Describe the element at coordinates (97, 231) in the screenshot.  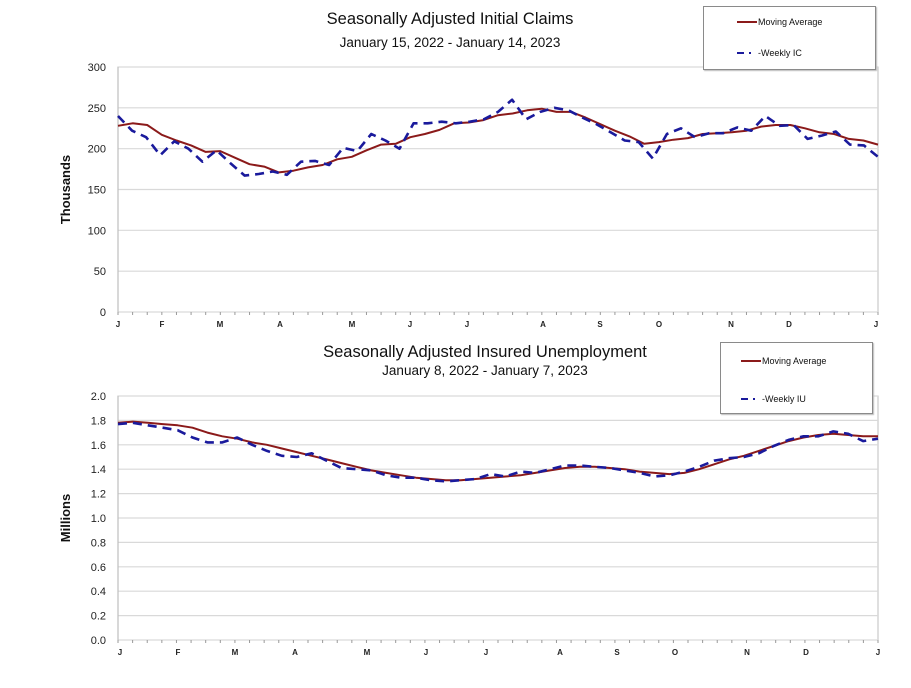
I see `y-tick-label: 100` at that location.